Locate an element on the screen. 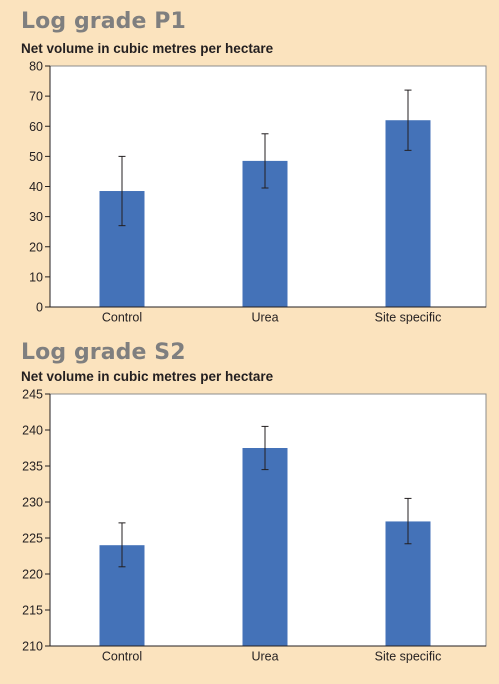 Image resolution: width=499 pixels, height=684 pixels. y-tick-label: 80 is located at coordinates (36, 67).